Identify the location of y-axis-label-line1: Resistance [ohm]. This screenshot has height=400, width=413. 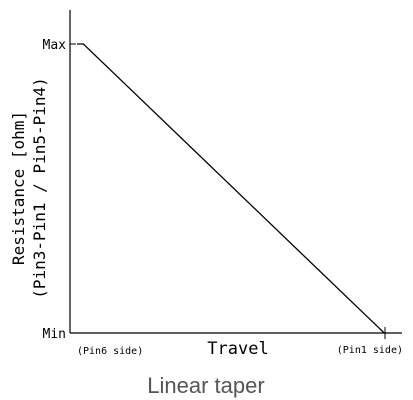
(18, 188).